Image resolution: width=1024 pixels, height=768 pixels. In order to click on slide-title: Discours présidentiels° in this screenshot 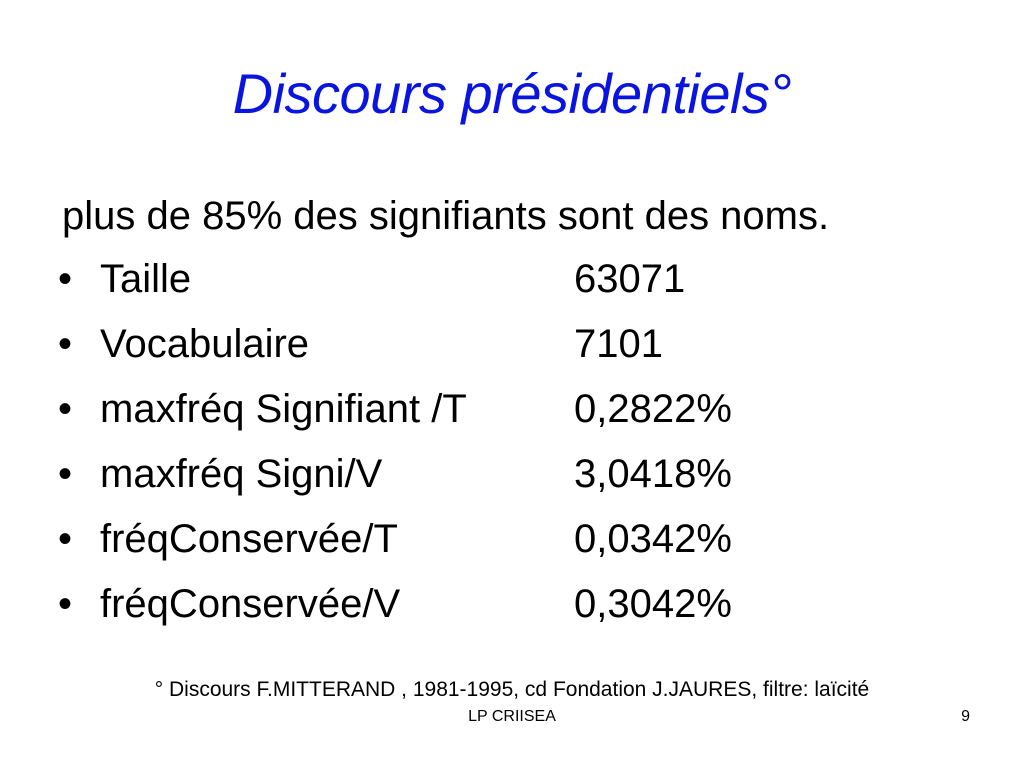, I will do `click(512, 93)`.